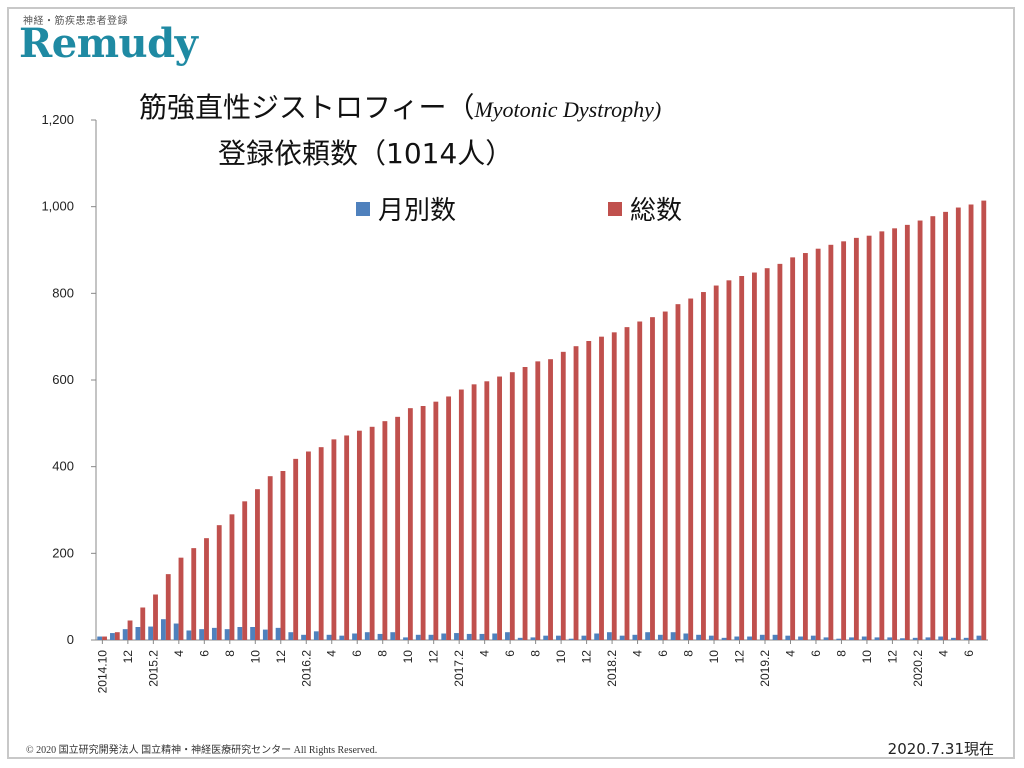  I want to click on x-tick-label: 2018.2, so click(612, 668).